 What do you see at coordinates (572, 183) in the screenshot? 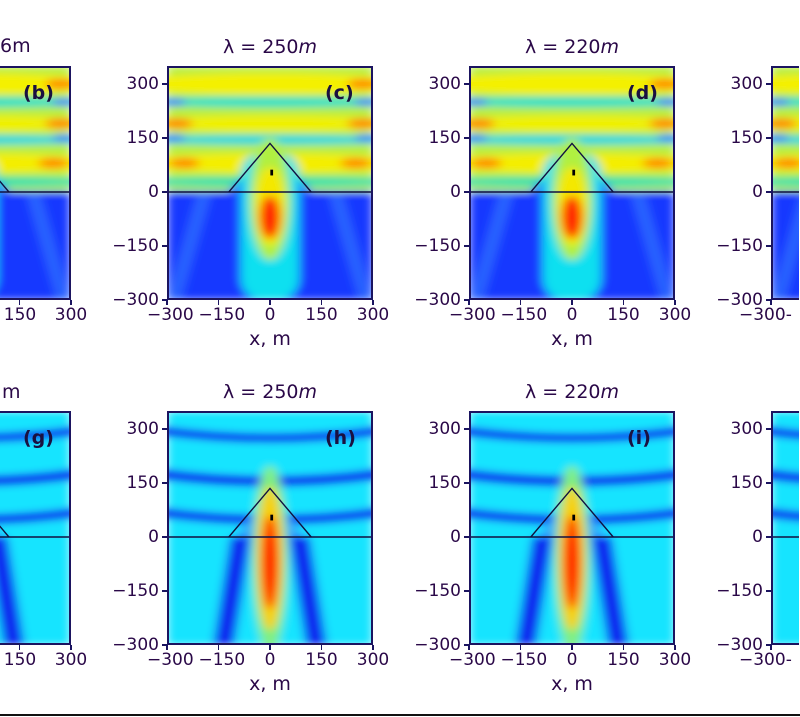
I see `heatmap-panel-d` at bounding box center [572, 183].